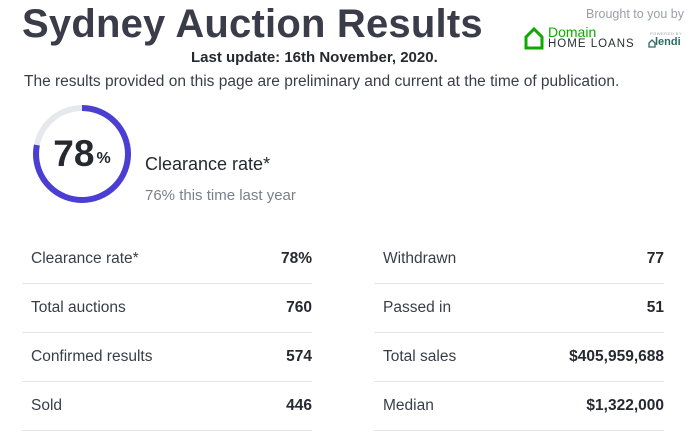 Image resolution: width=700 pixels, height=441 pixels. I want to click on ring-unit: %, so click(103, 158).